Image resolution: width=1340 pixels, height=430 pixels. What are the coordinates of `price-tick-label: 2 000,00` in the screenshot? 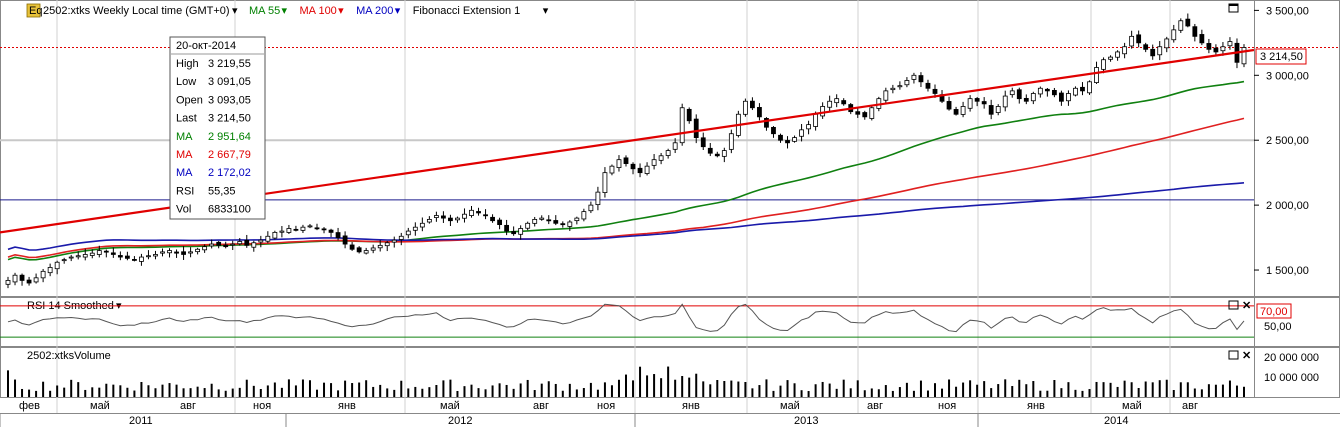 It's located at (1287, 206).